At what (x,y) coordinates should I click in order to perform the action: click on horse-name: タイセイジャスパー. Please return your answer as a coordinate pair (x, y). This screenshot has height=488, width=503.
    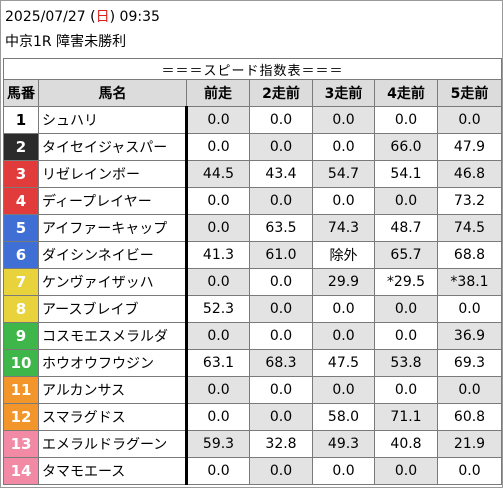
    Looking at the image, I should click on (113, 147).